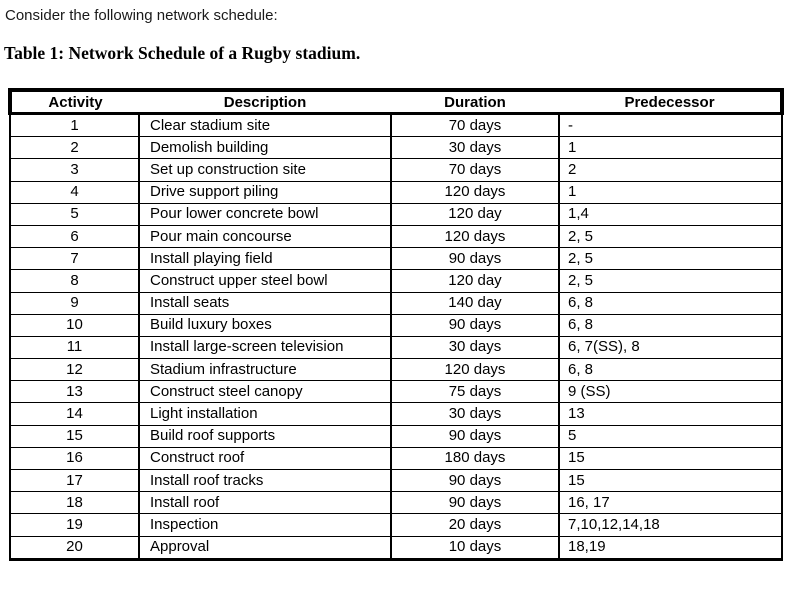 The width and height of the screenshot is (796, 596). Describe the element at coordinates (74, 458) in the screenshot. I see `activity-cell: 16` at that location.